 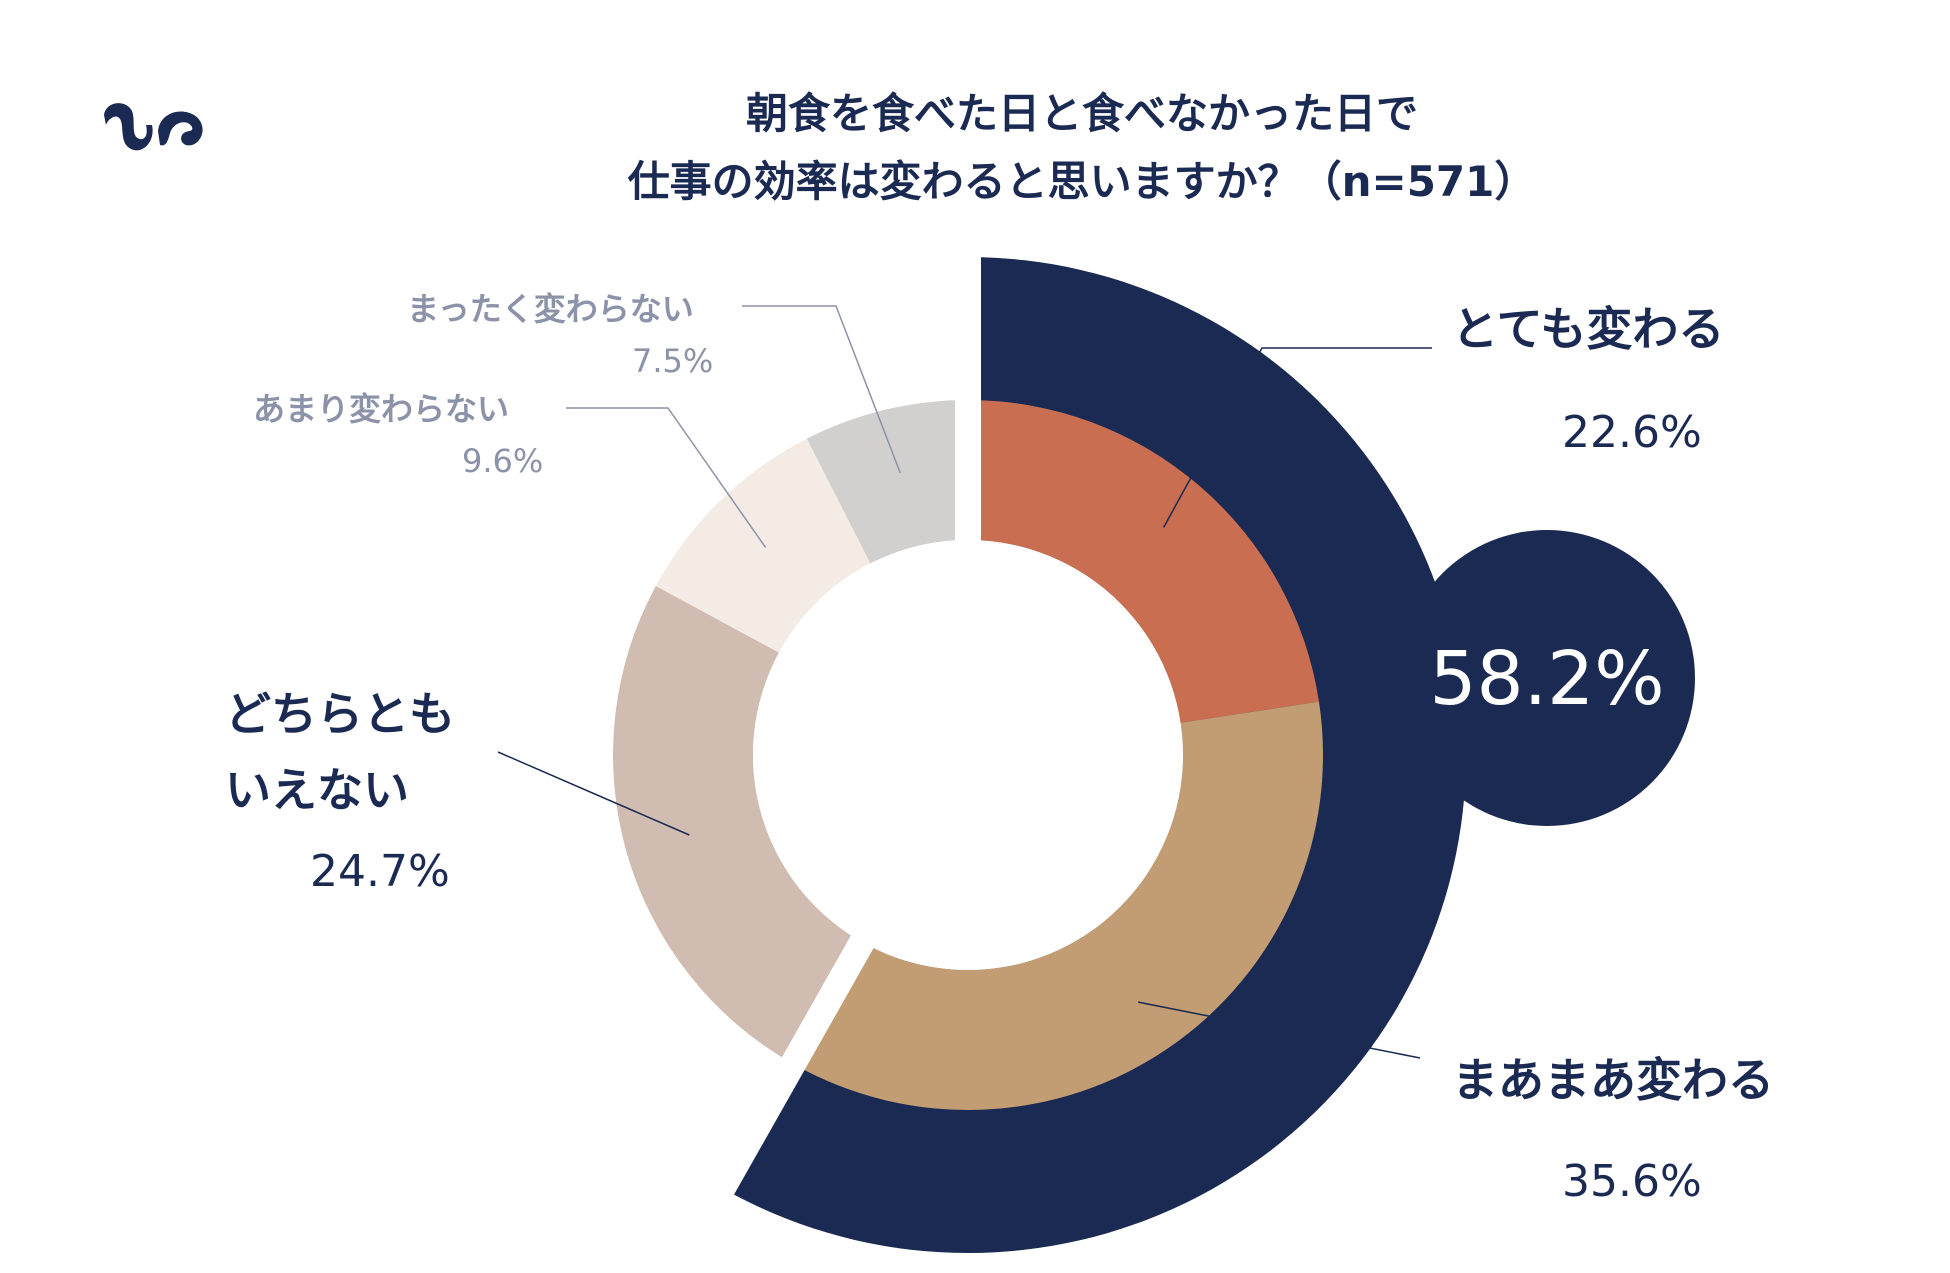 I want to click on label-not-much: あまり変わらない, so click(x=381, y=409).